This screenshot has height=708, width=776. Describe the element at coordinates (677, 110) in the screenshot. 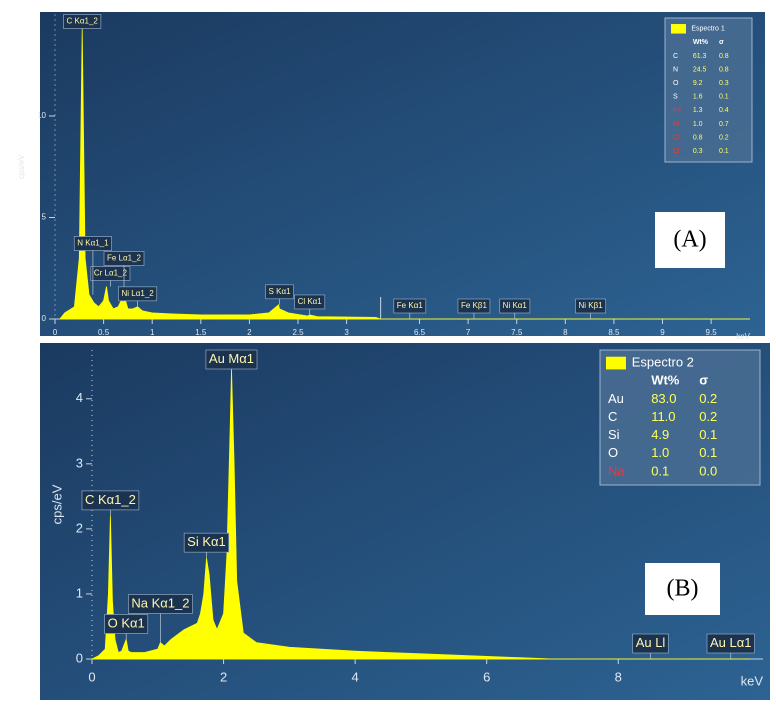

I see `legend-element: Fe` at that location.